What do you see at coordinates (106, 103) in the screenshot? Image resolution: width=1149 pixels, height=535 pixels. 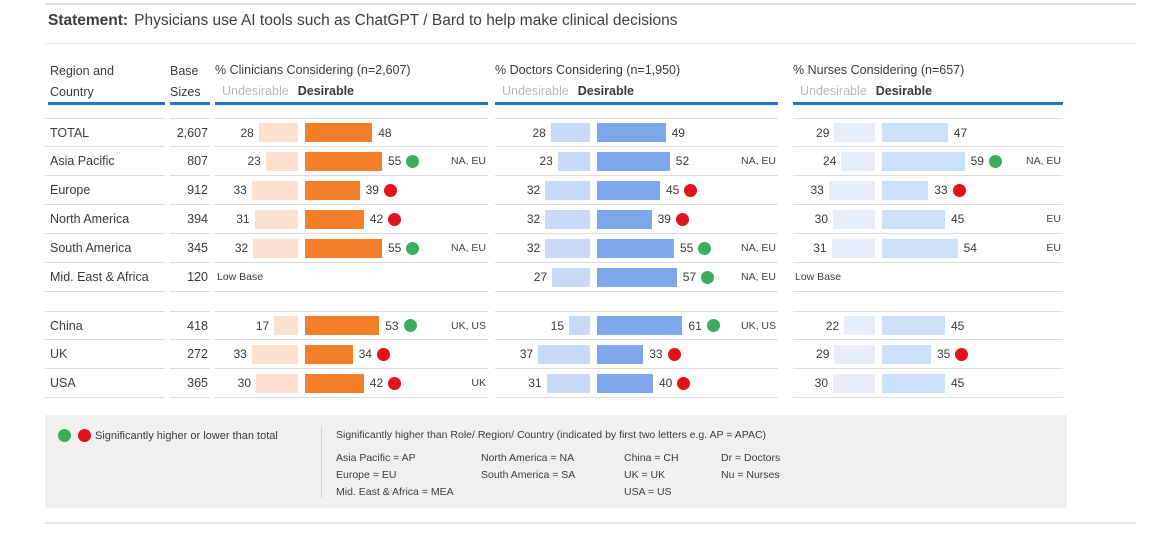 I see `region-header-underline` at bounding box center [106, 103].